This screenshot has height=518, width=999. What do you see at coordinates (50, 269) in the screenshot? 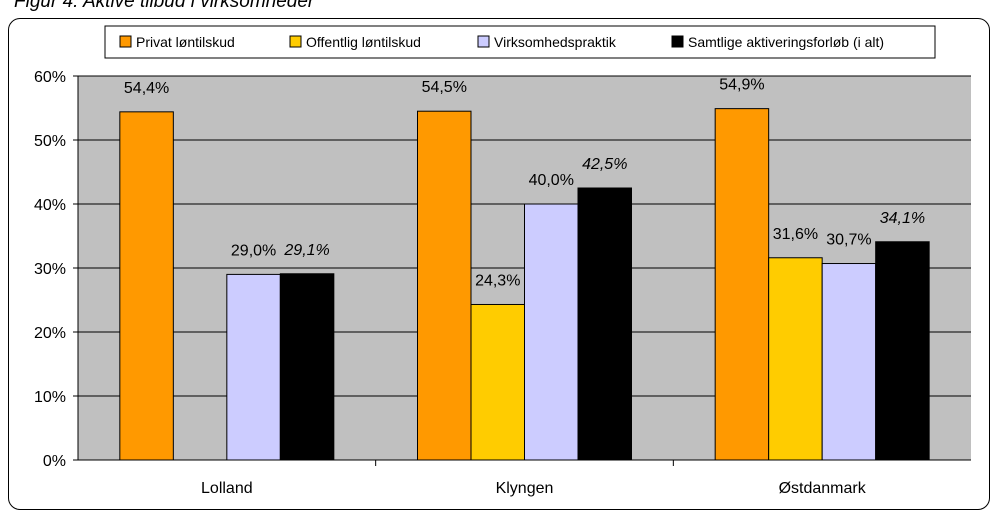
I see `y-tick-label: 30%` at bounding box center [50, 269].